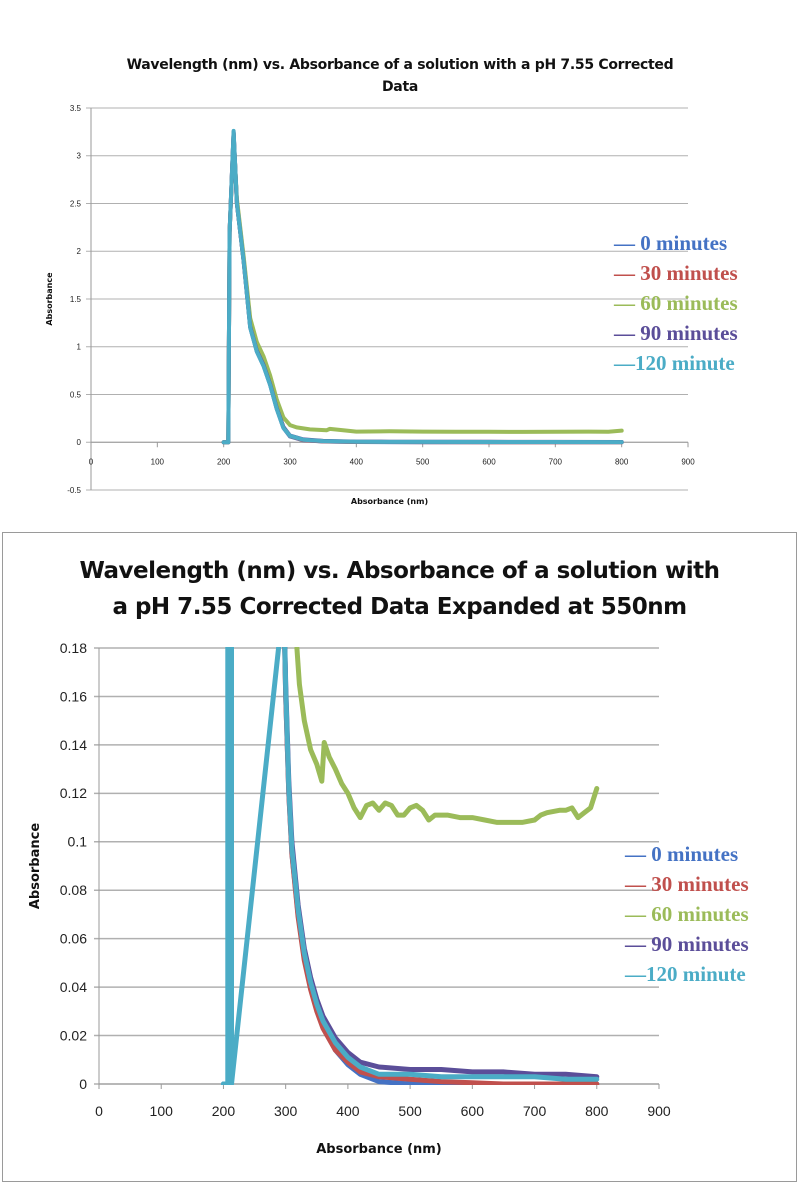 The width and height of the screenshot is (800, 1183). I want to click on chart-title-line-2: Data, so click(399, 87).